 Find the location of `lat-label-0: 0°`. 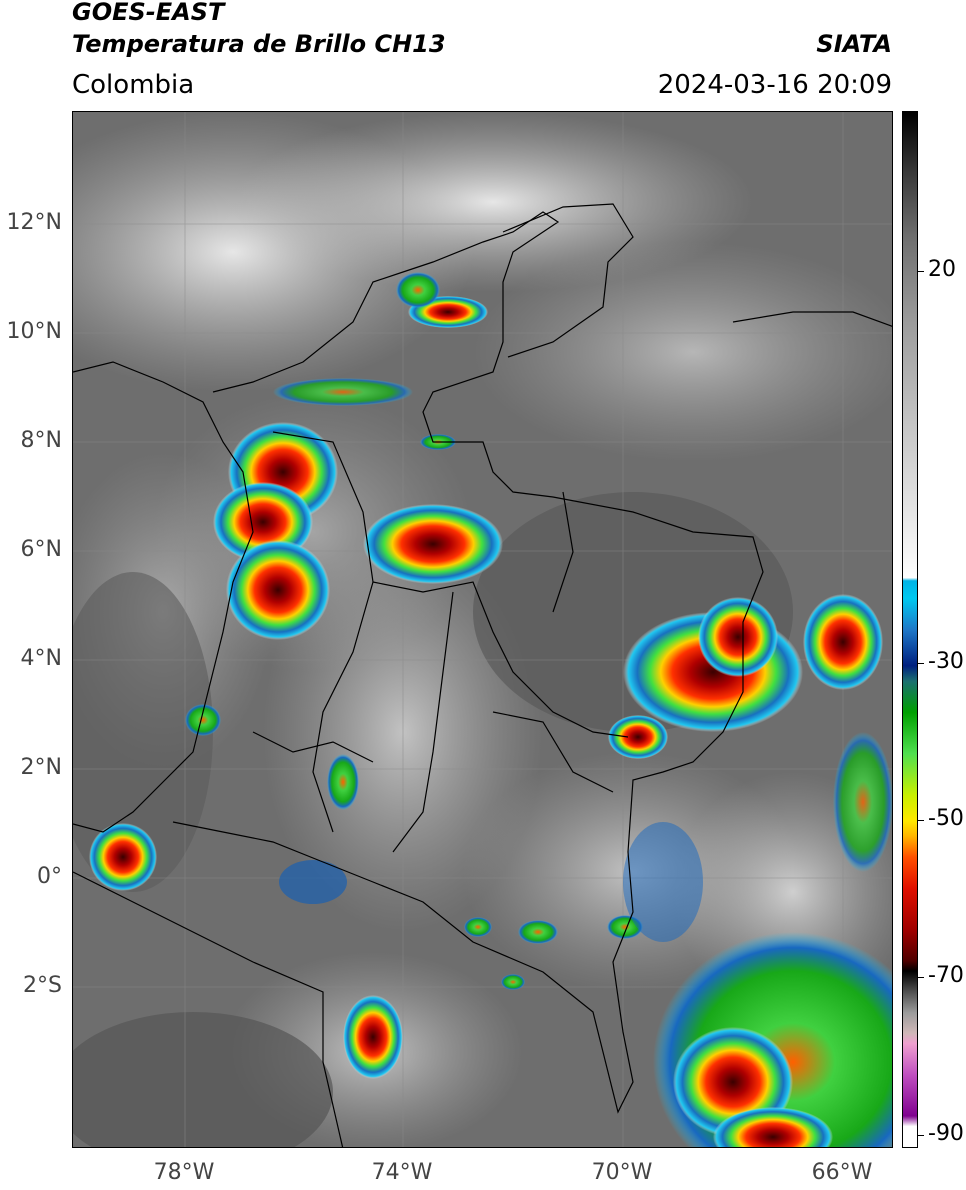

lat-label-0: 0° is located at coordinates (49, 876).